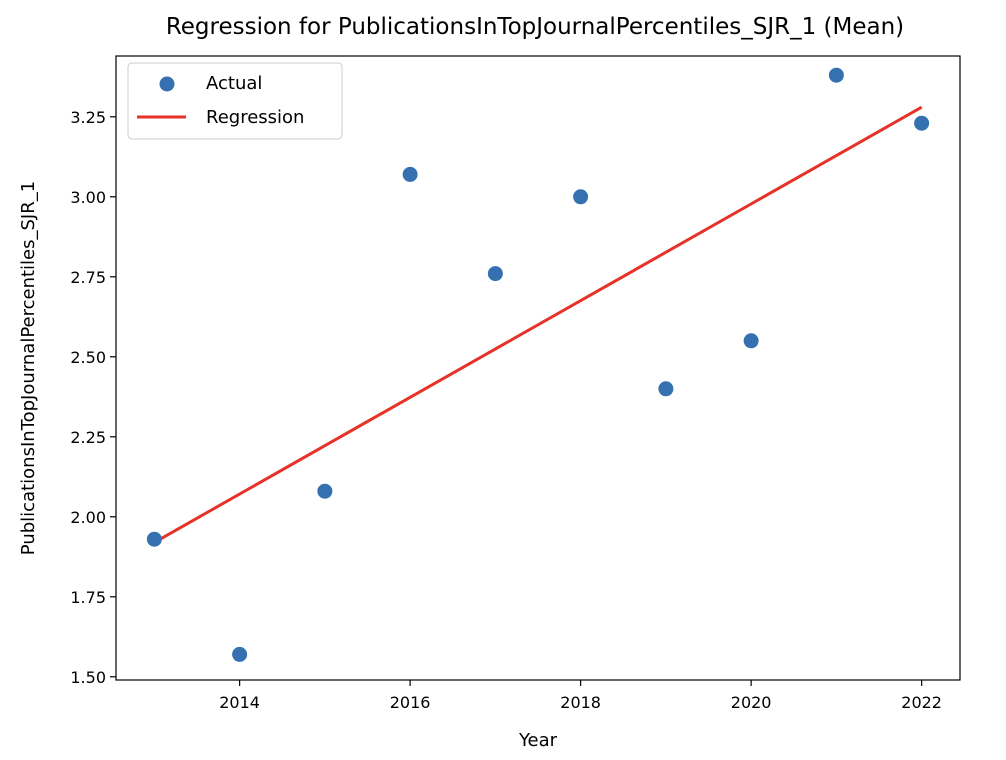 The height and width of the screenshot is (760, 1006). I want to click on x-tick-label: 2014, so click(239, 702).